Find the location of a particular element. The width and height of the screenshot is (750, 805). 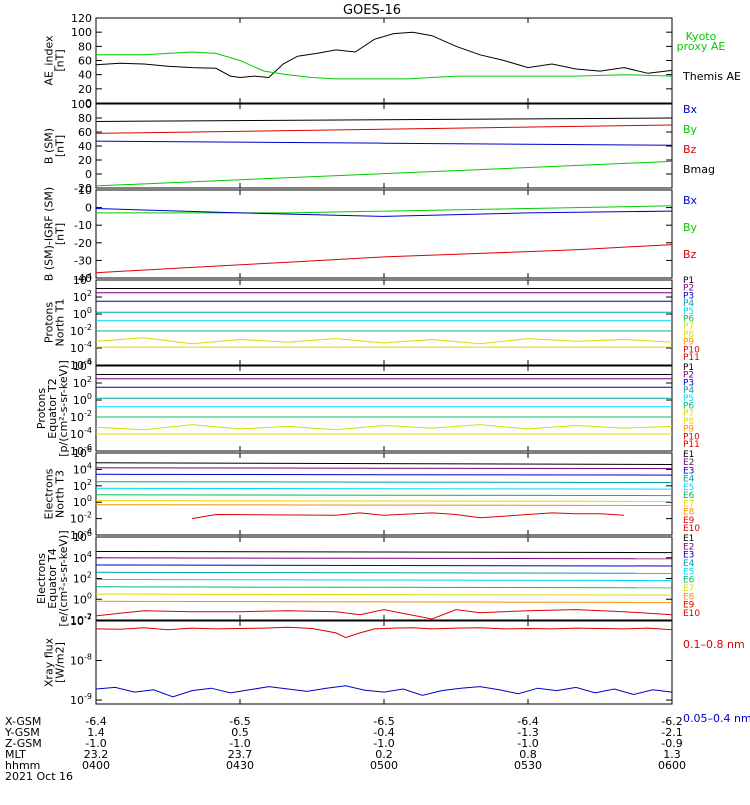

y-tick-label: 10 is located at coordinates (85, 190).